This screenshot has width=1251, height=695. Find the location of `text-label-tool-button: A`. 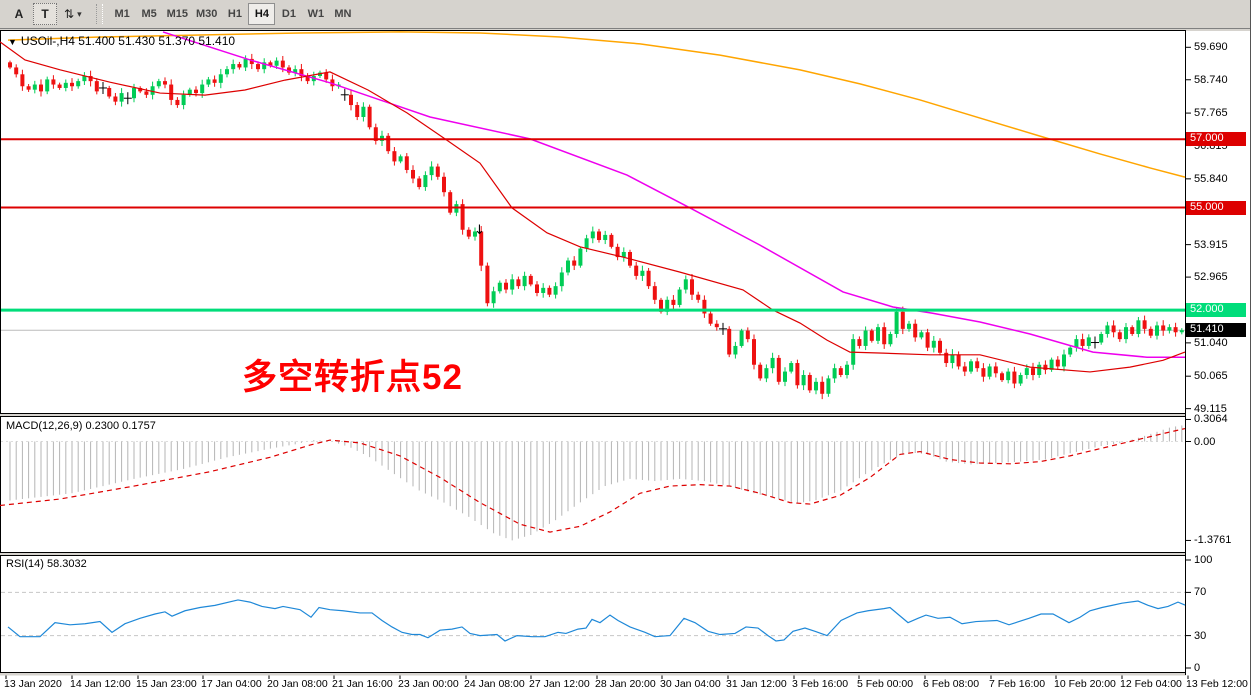

text-label-tool-button: A is located at coordinates (19, 14).